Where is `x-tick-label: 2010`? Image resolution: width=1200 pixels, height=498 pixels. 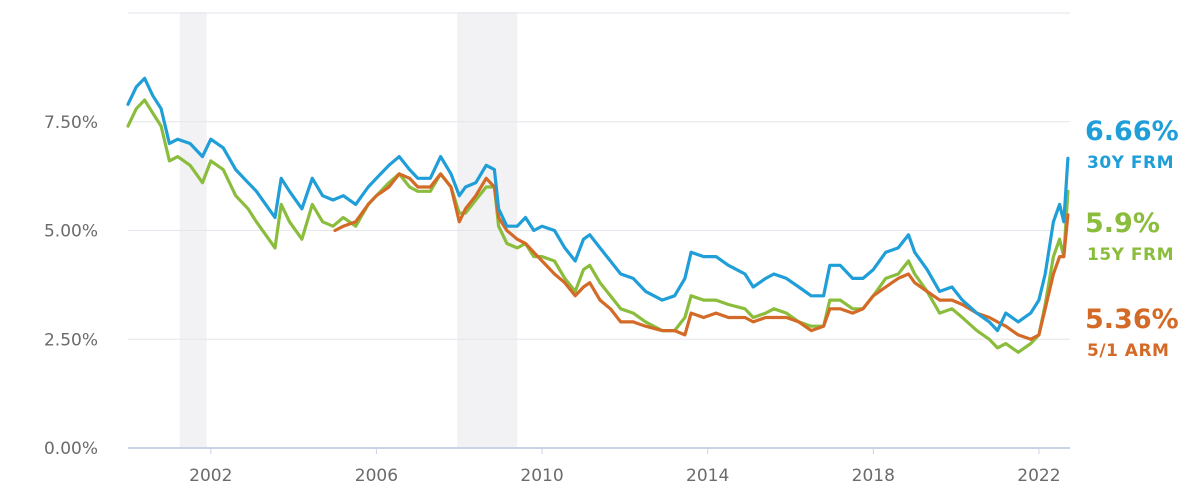 x-tick-label: 2010 is located at coordinates (541, 476).